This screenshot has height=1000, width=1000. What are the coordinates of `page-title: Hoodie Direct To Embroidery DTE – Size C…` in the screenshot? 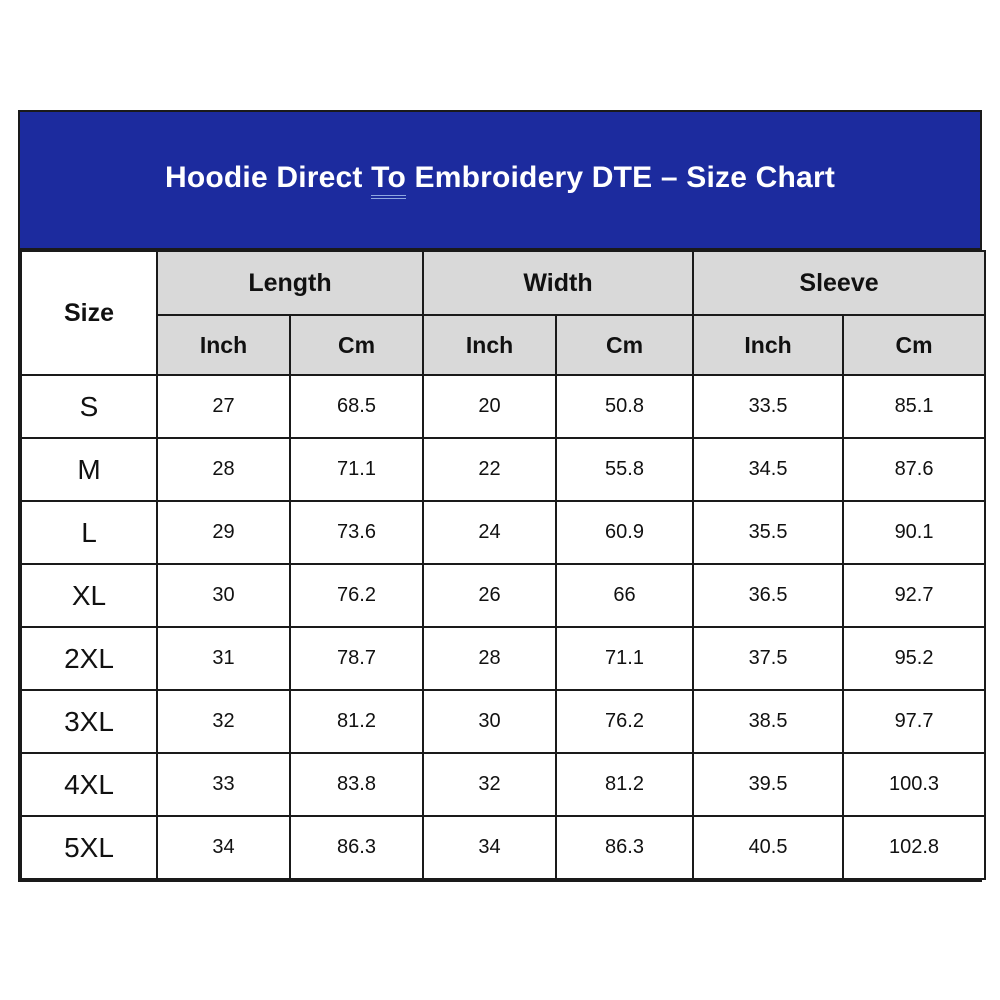 It's located at (500, 180).